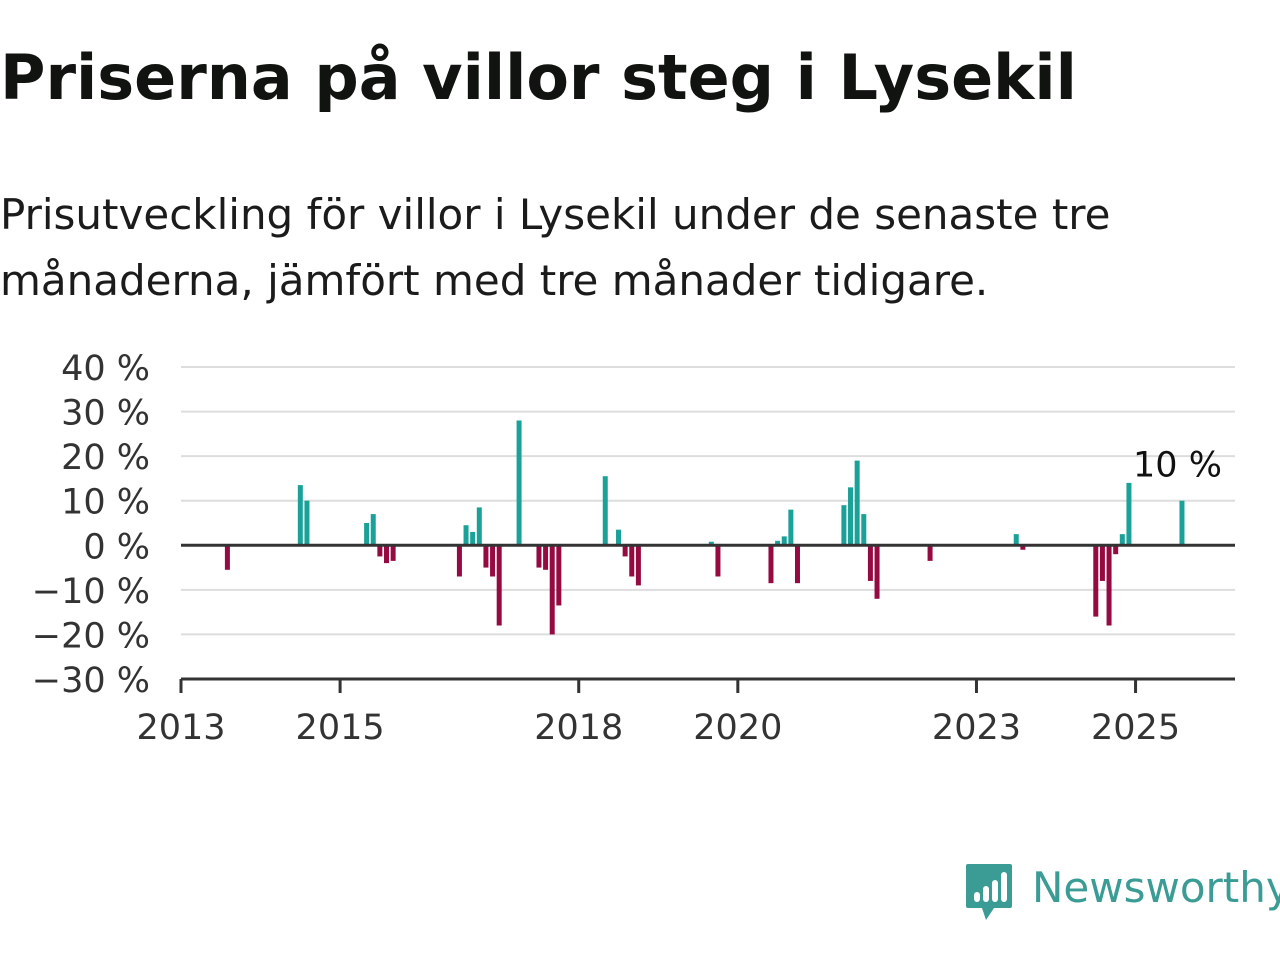 The image size is (1280, 960). What do you see at coordinates (105, 369) in the screenshot?
I see `y-tick-label: 40 %` at bounding box center [105, 369].